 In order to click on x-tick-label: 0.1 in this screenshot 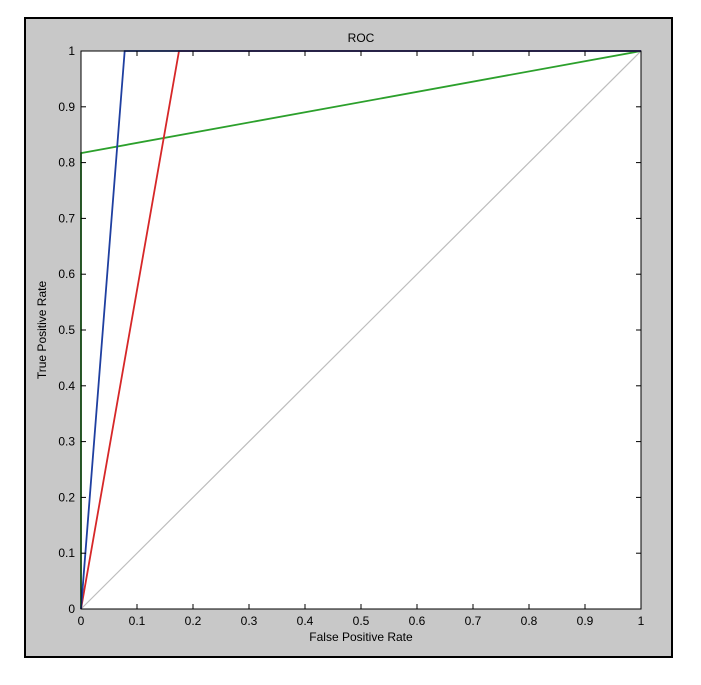, I will do `click(137, 621)`.